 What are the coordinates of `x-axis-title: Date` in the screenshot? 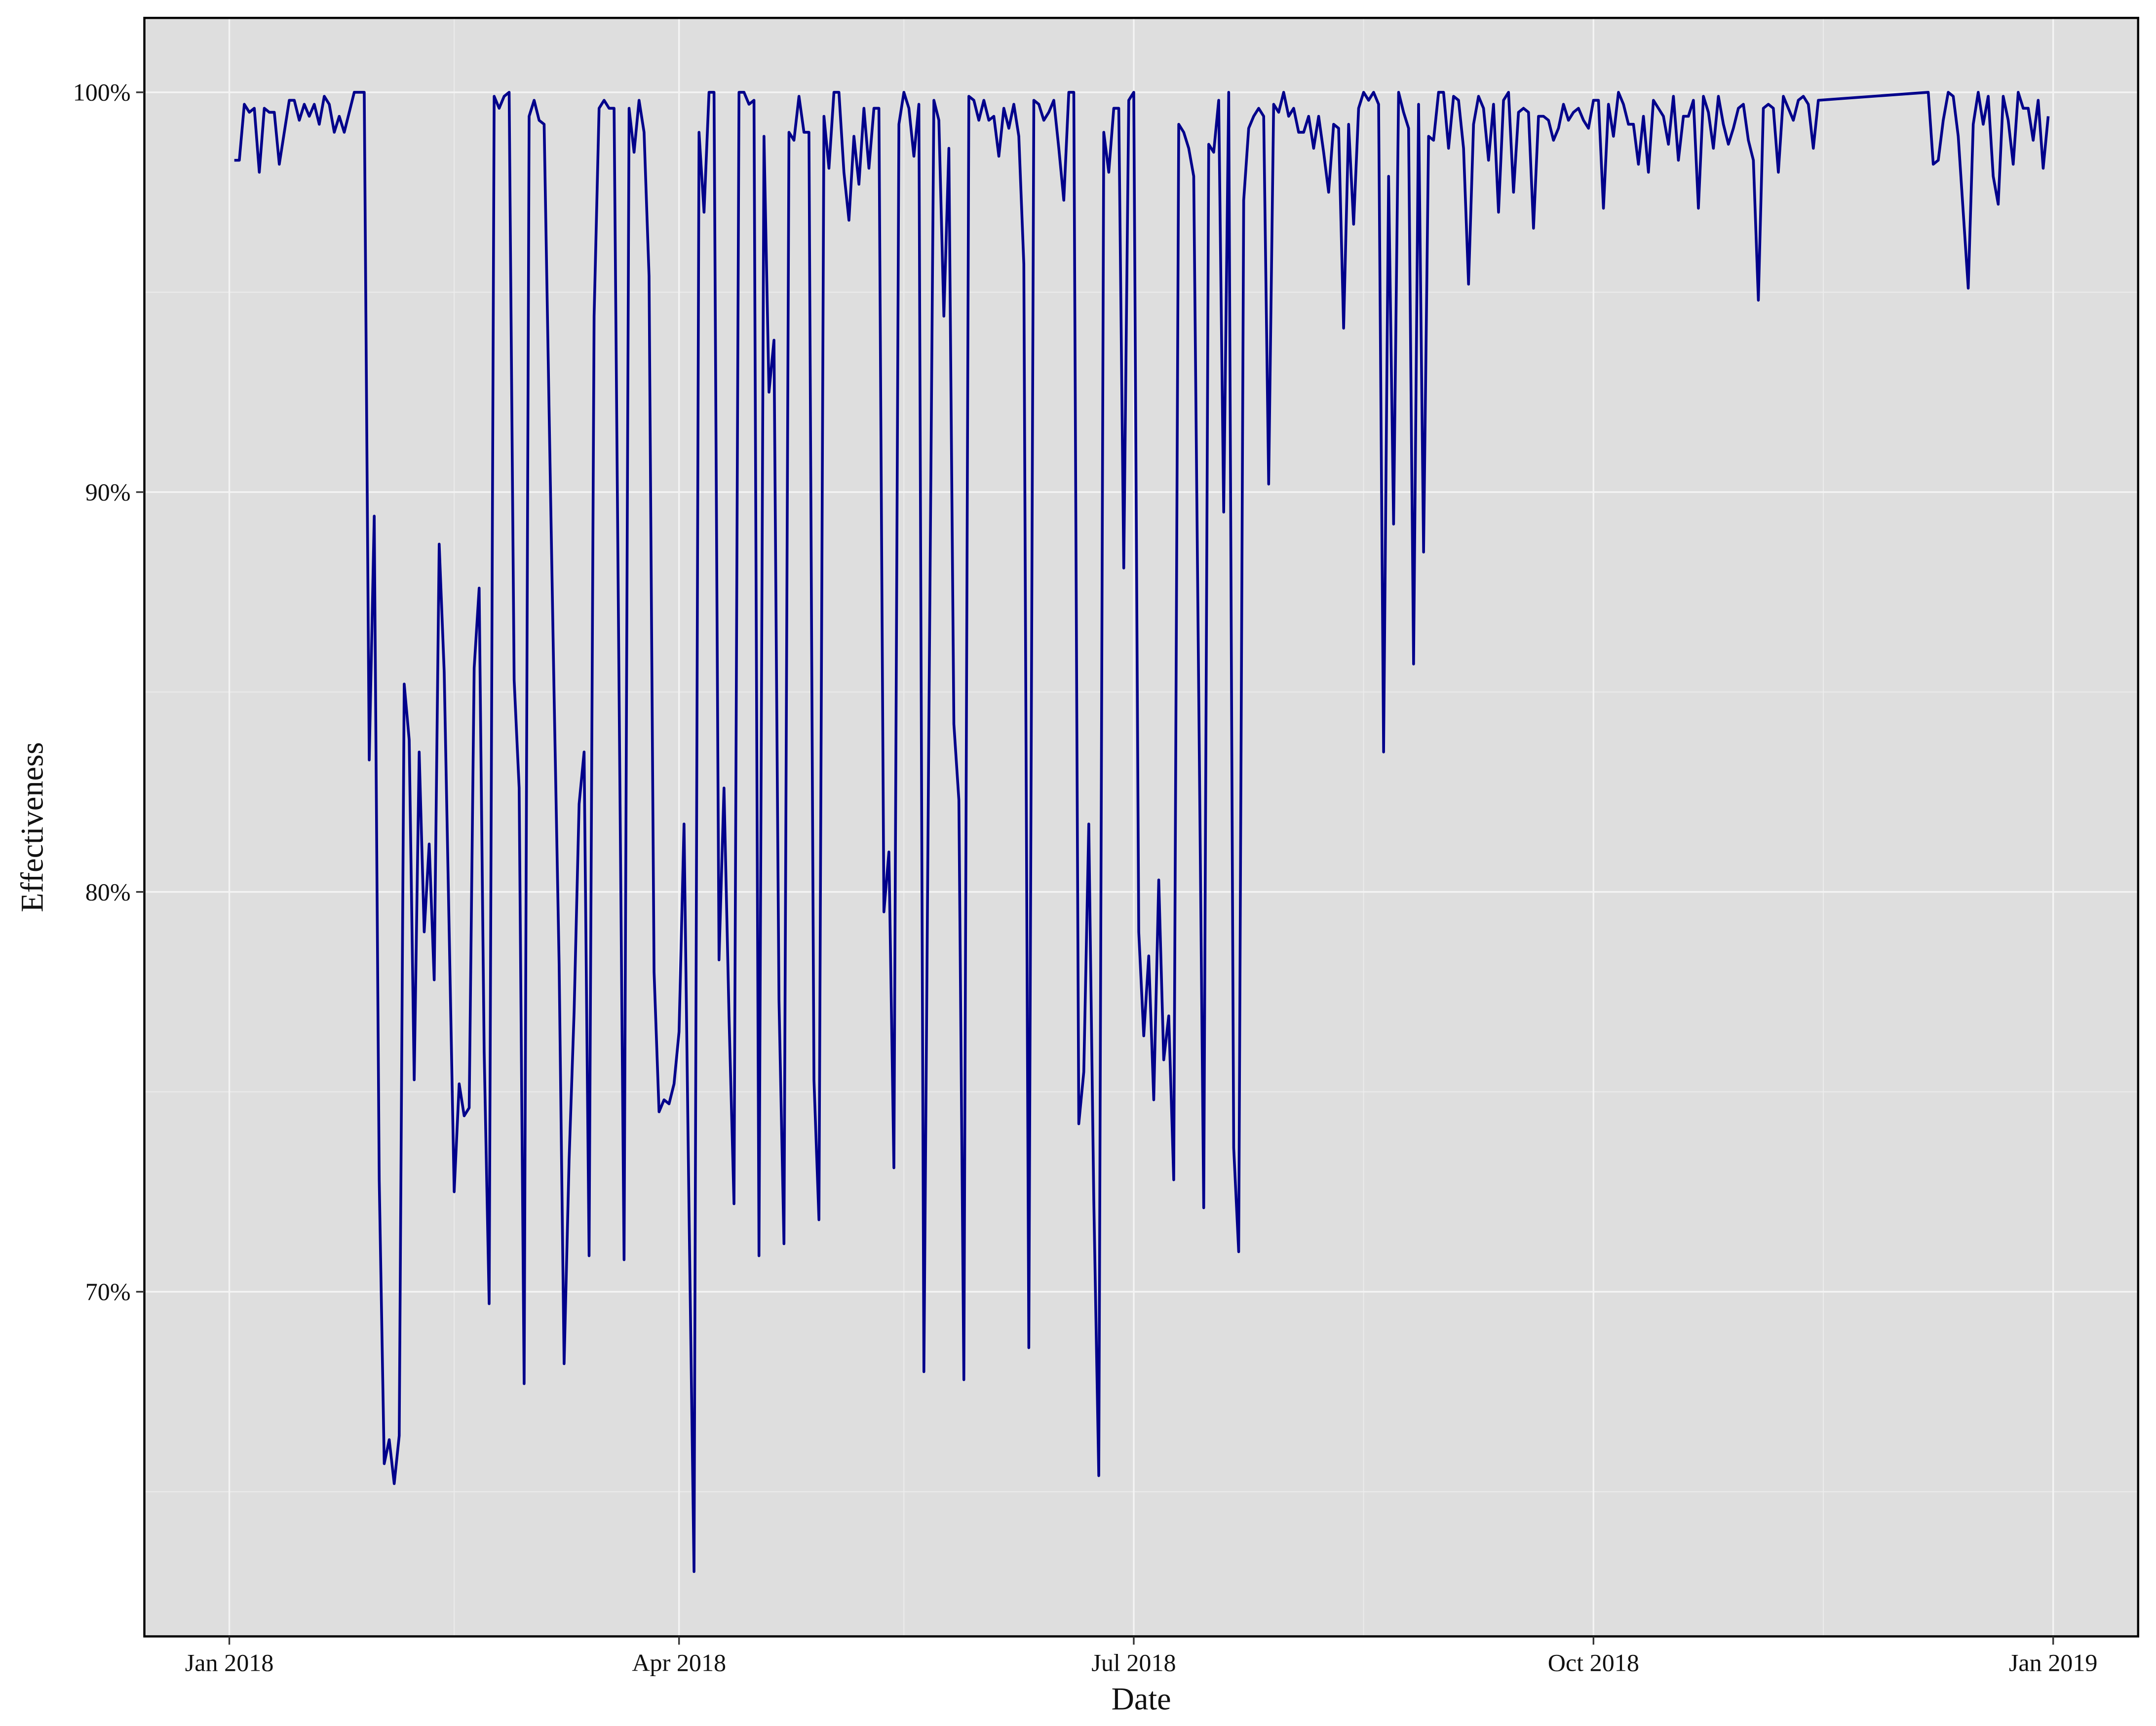 It's located at (1141, 1698).